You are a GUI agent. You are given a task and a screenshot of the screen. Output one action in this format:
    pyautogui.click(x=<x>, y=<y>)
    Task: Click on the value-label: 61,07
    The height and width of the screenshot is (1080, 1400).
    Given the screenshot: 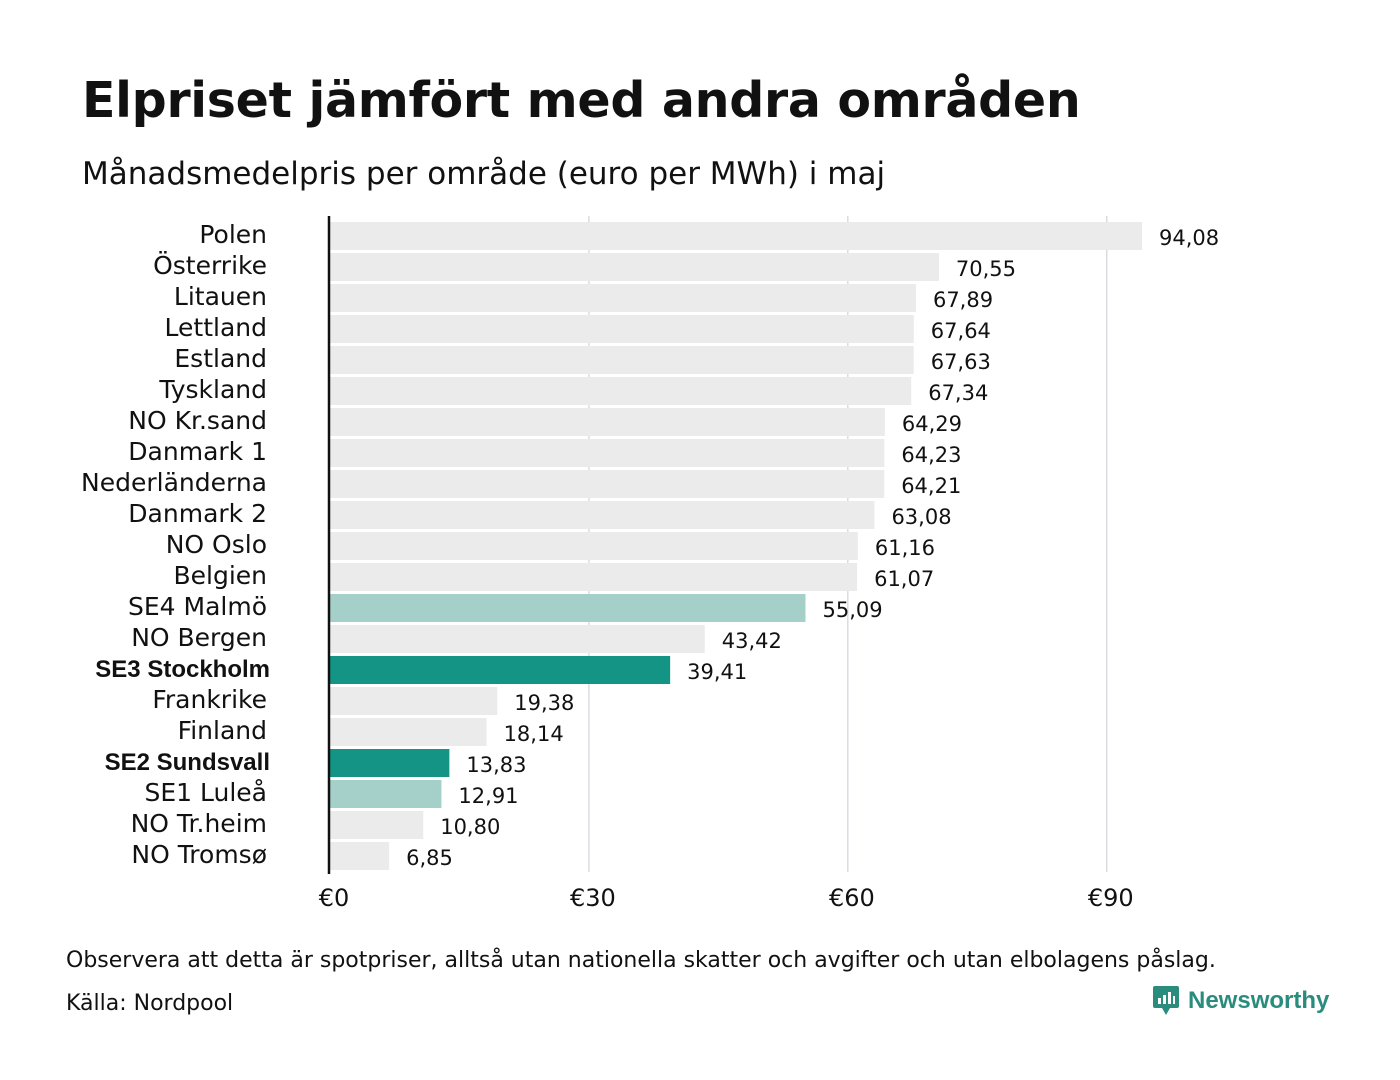 What is the action you would take?
    pyautogui.click(x=904, y=579)
    